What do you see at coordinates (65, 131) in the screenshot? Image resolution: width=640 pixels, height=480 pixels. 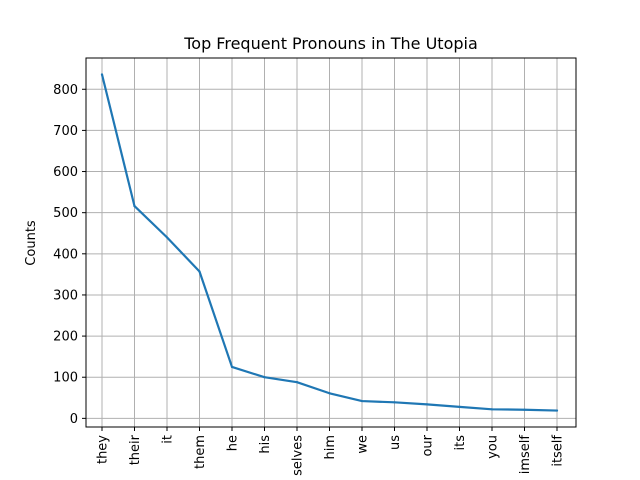 I see `y-tick-label: 700` at bounding box center [65, 131].